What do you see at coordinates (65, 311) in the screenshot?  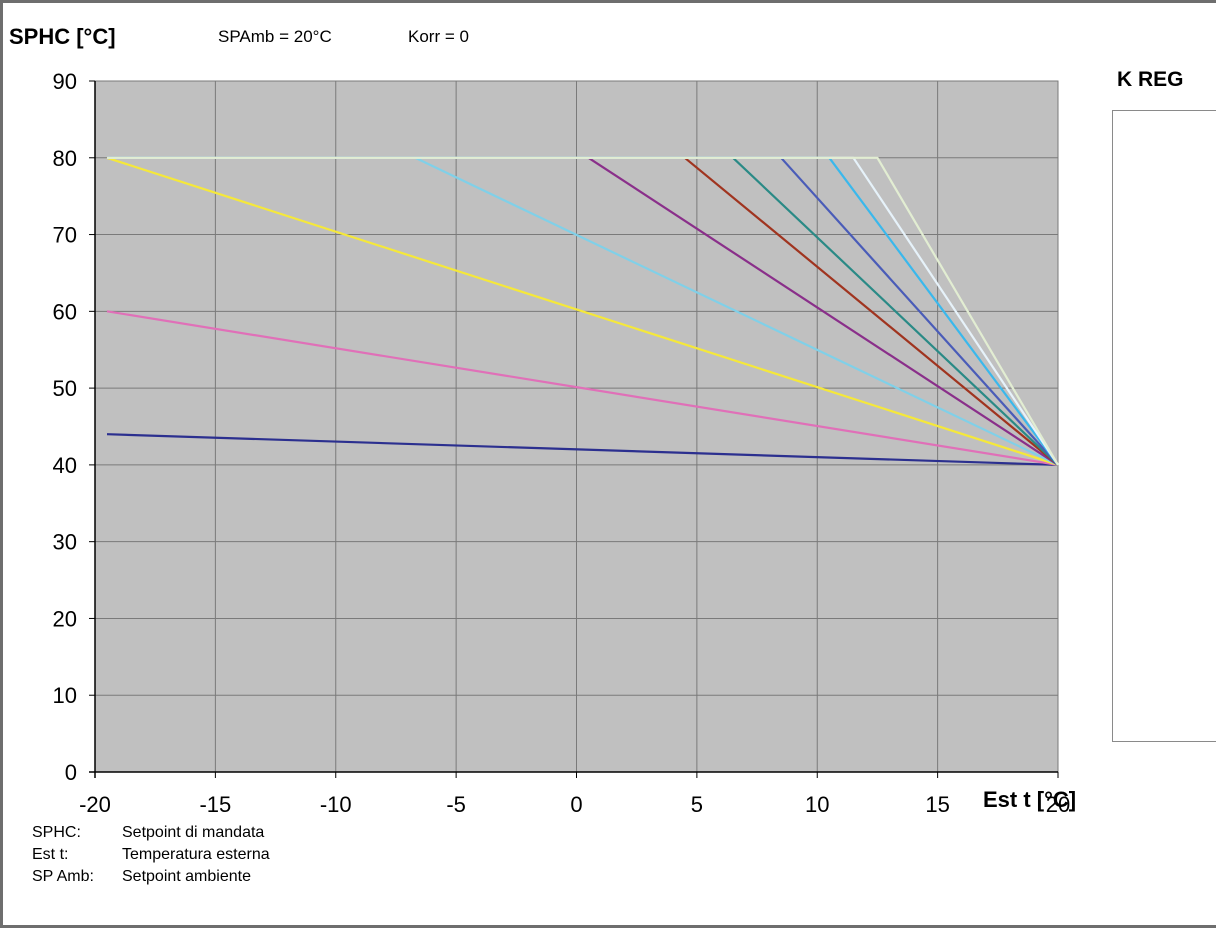 I see `y-tick-label: 60` at bounding box center [65, 311].